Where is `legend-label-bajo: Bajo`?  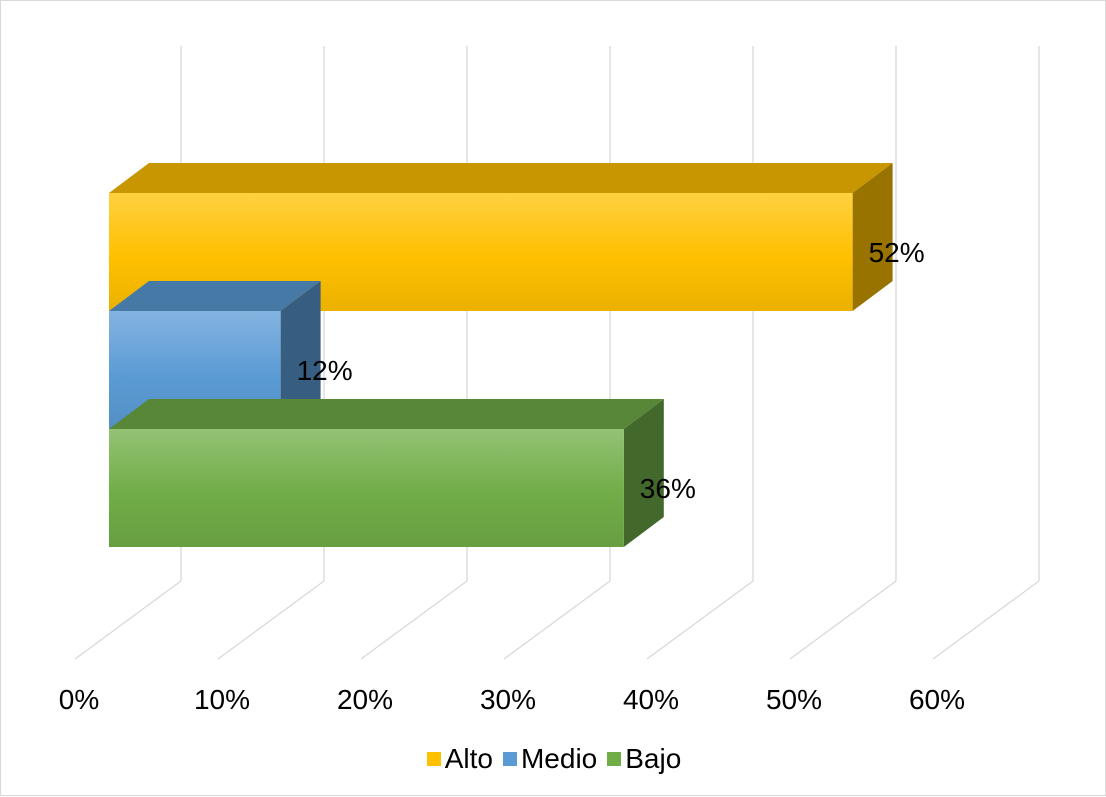 legend-label-bajo: Bajo is located at coordinates (653, 758).